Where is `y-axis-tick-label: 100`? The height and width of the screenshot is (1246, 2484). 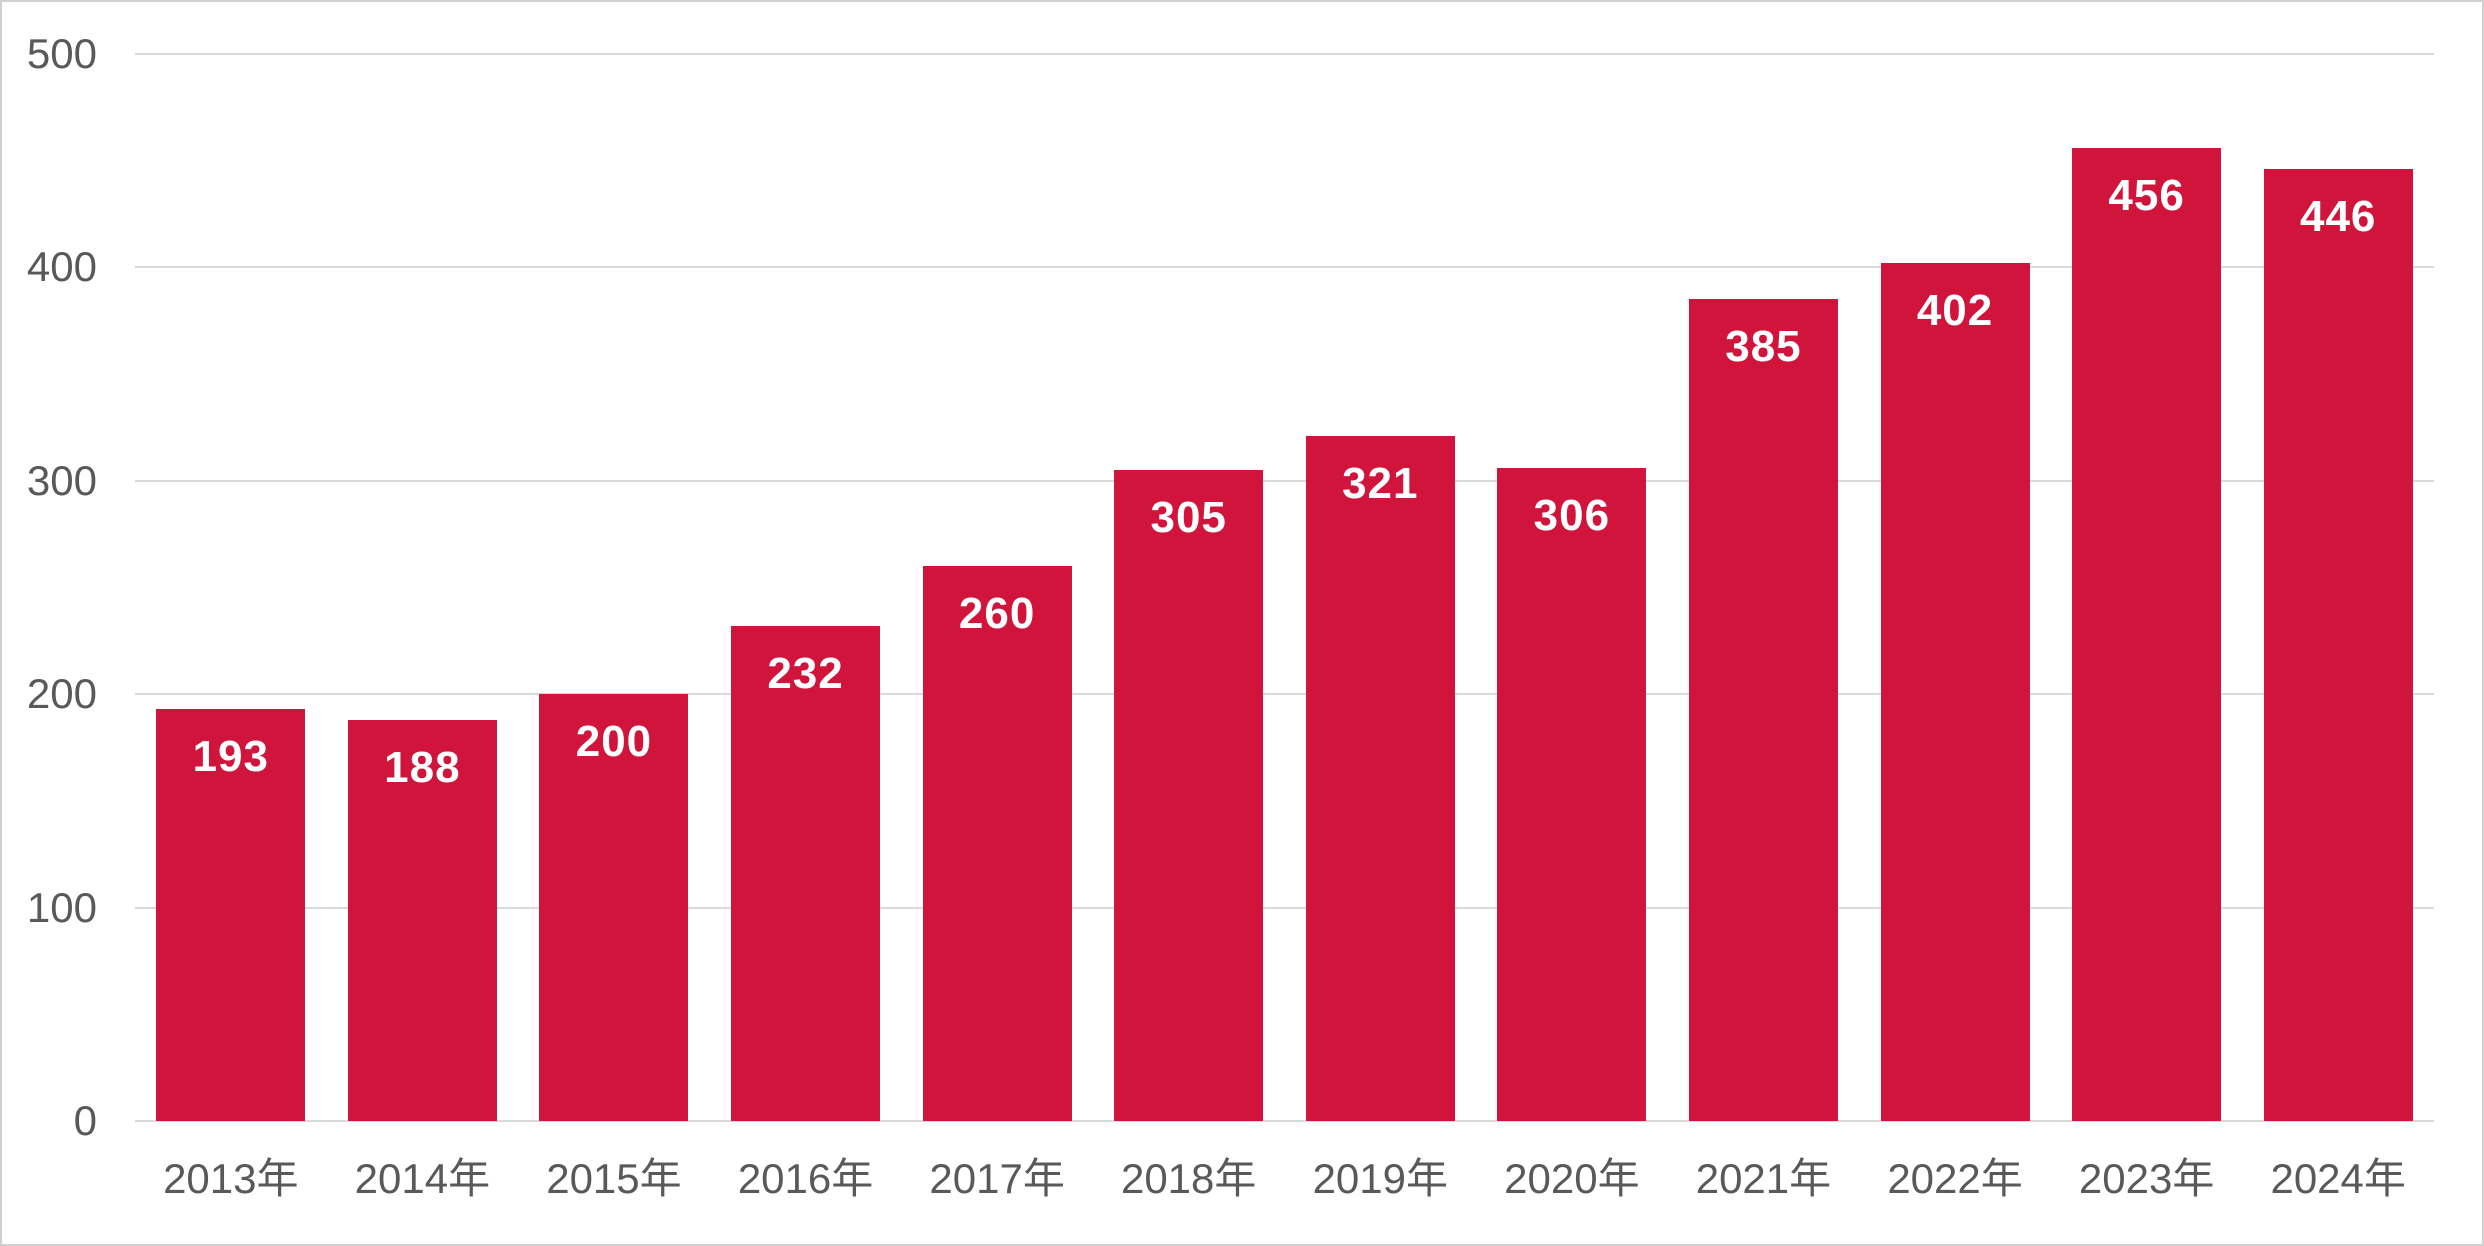 y-axis-tick-label: 100 is located at coordinates (61, 907).